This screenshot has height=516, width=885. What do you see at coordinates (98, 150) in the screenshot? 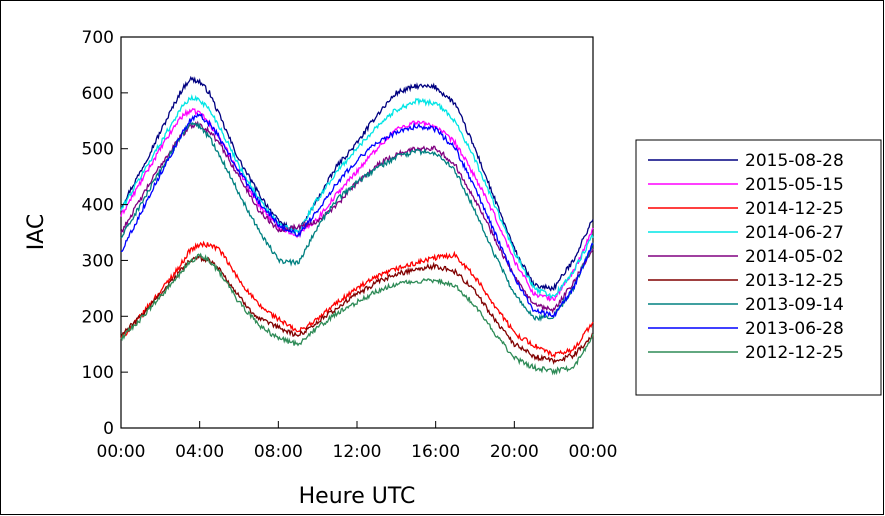
I see `y-tick-label: 500` at bounding box center [98, 150].